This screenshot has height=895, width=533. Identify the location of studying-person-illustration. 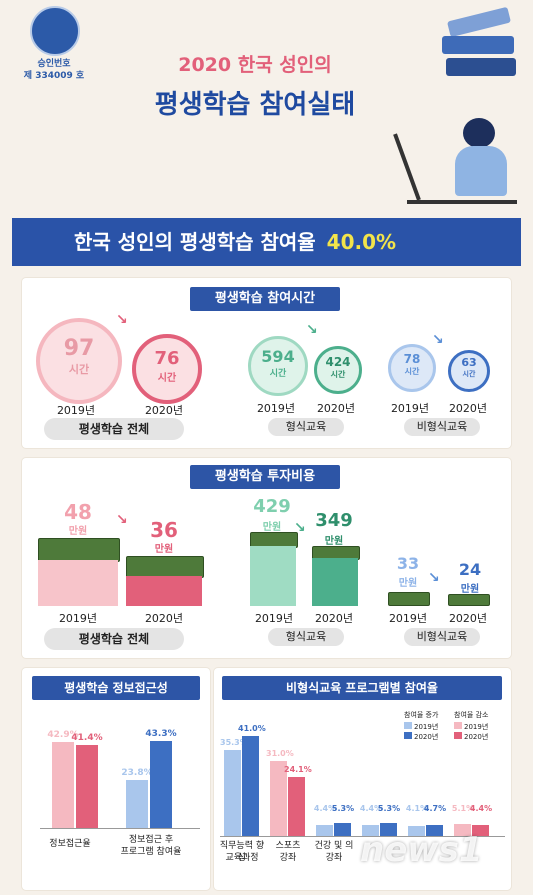
(459, 162).